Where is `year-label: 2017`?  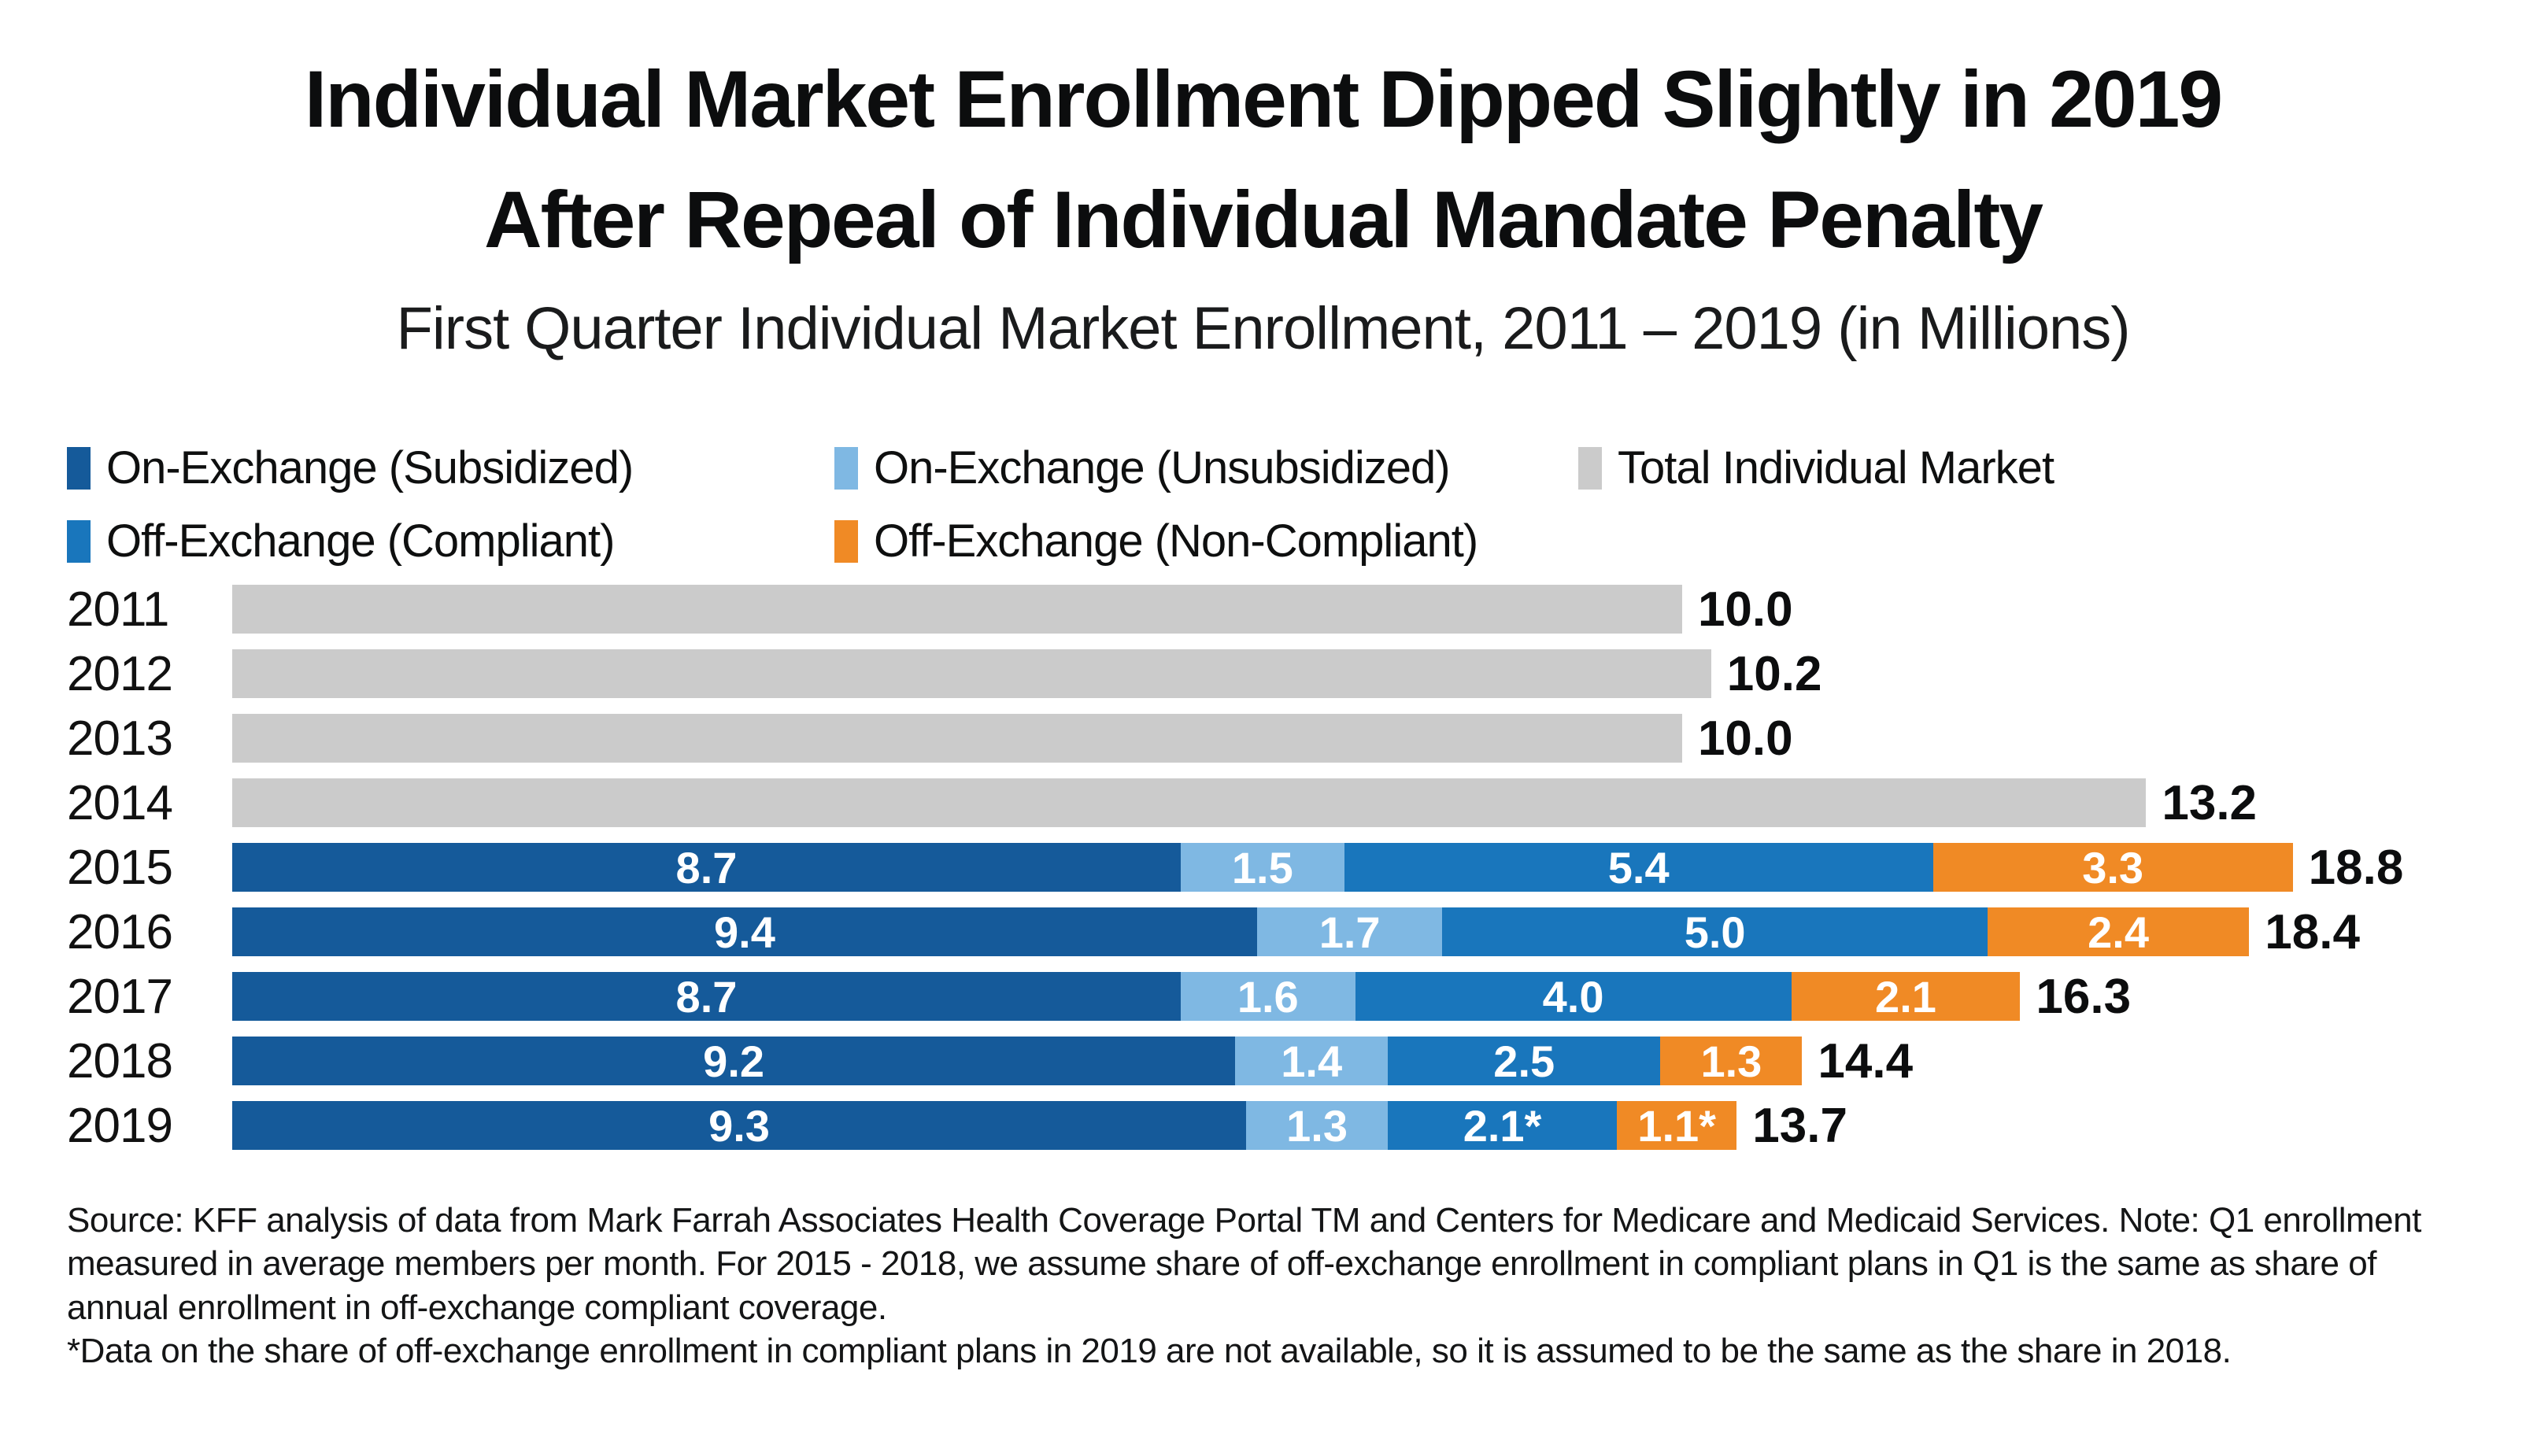
year-label: 2017 is located at coordinates (120, 996).